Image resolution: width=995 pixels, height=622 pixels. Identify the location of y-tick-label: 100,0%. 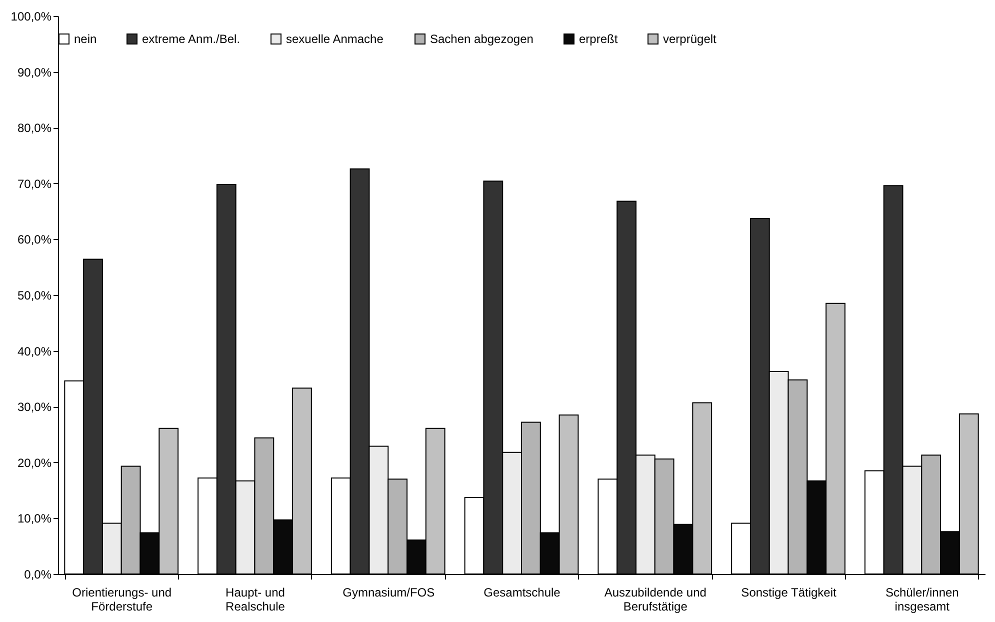
(31, 17).